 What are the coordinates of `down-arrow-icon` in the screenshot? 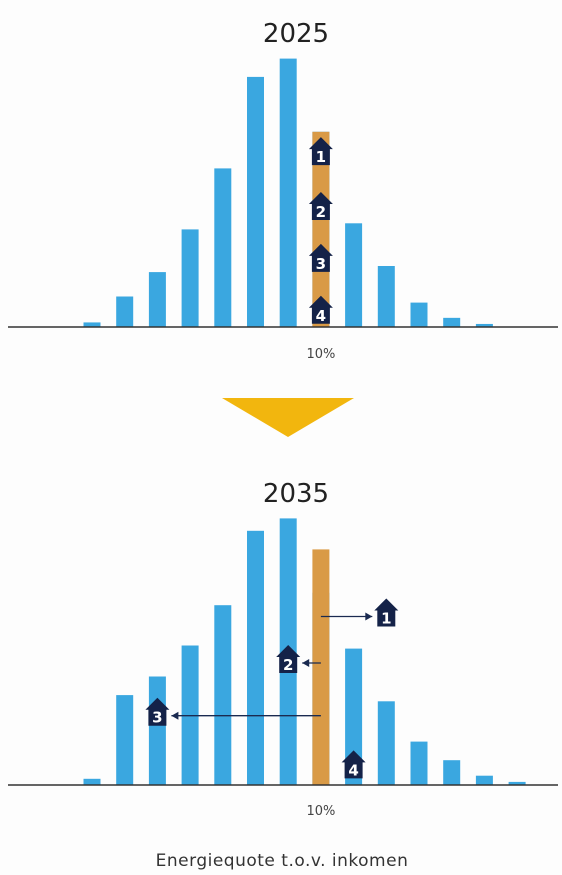 It's located at (288, 417).